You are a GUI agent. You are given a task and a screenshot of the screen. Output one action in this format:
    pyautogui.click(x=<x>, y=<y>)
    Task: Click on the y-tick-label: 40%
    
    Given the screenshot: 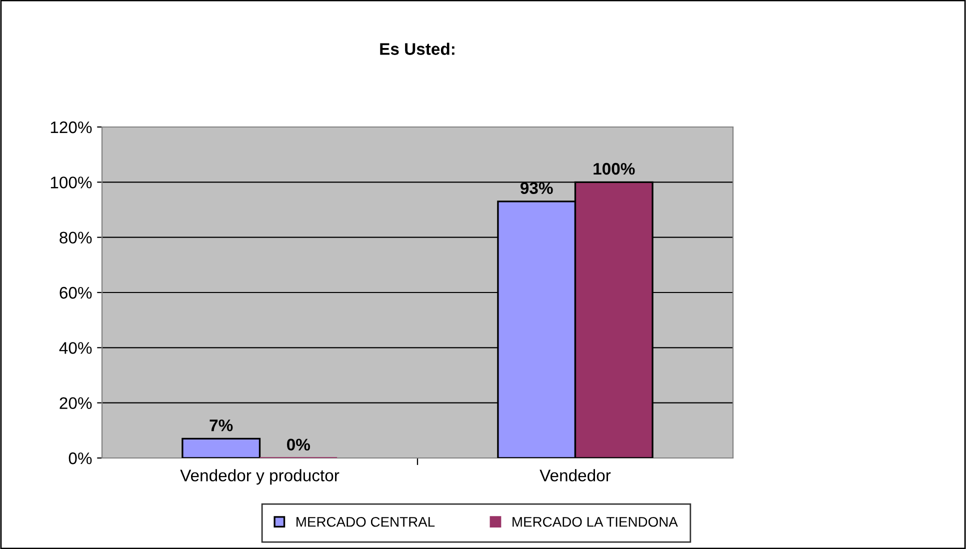 What is the action you would take?
    pyautogui.click(x=75, y=348)
    